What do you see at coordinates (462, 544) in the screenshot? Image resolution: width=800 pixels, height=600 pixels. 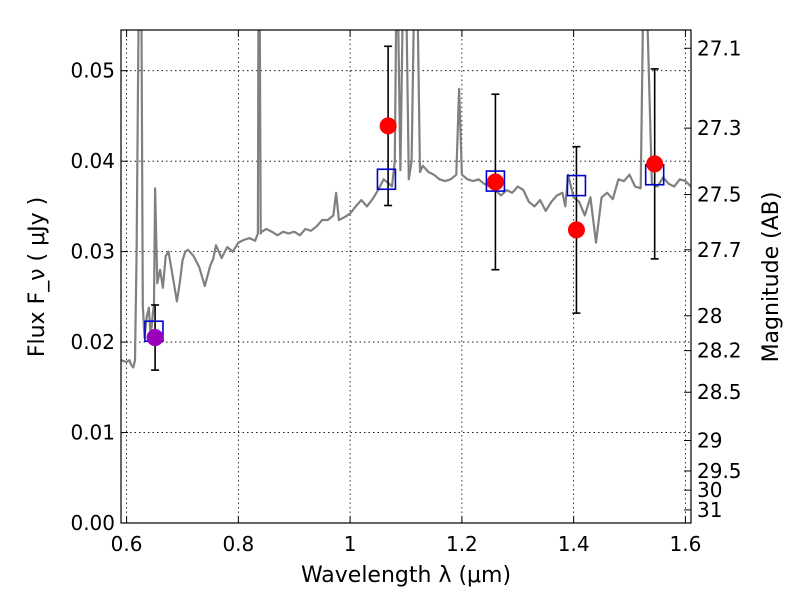 I see `x-tick-label: 1.2` at bounding box center [462, 544].